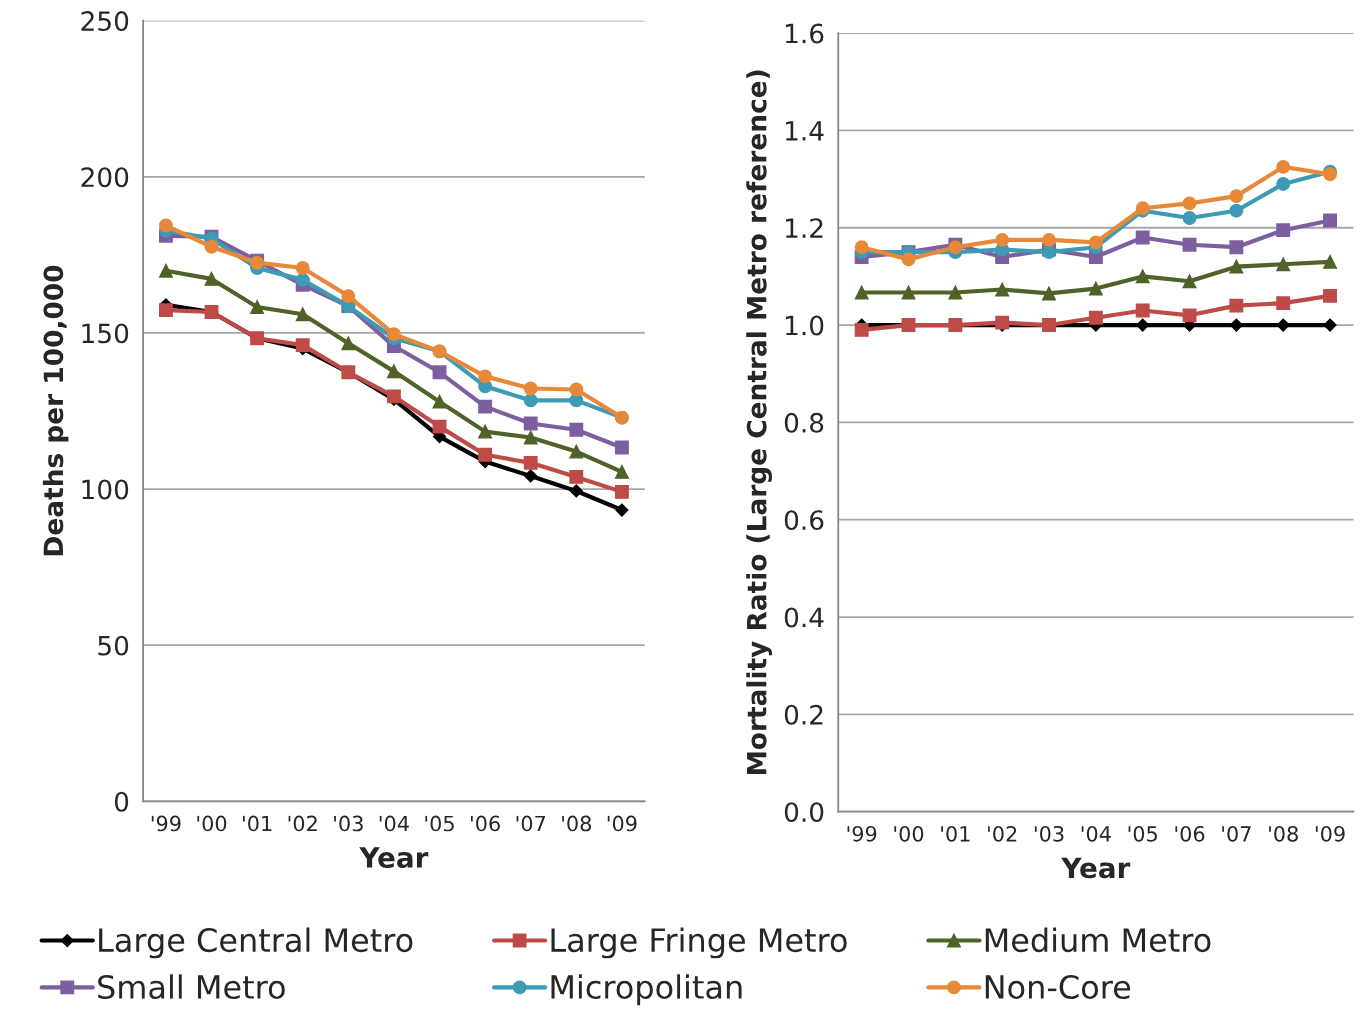 Image resolution: width=1363 pixels, height=1034 pixels. Describe the element at coordinates (1058, 987) in the screenshot. I see `legend-label: Non-Core` at that location.